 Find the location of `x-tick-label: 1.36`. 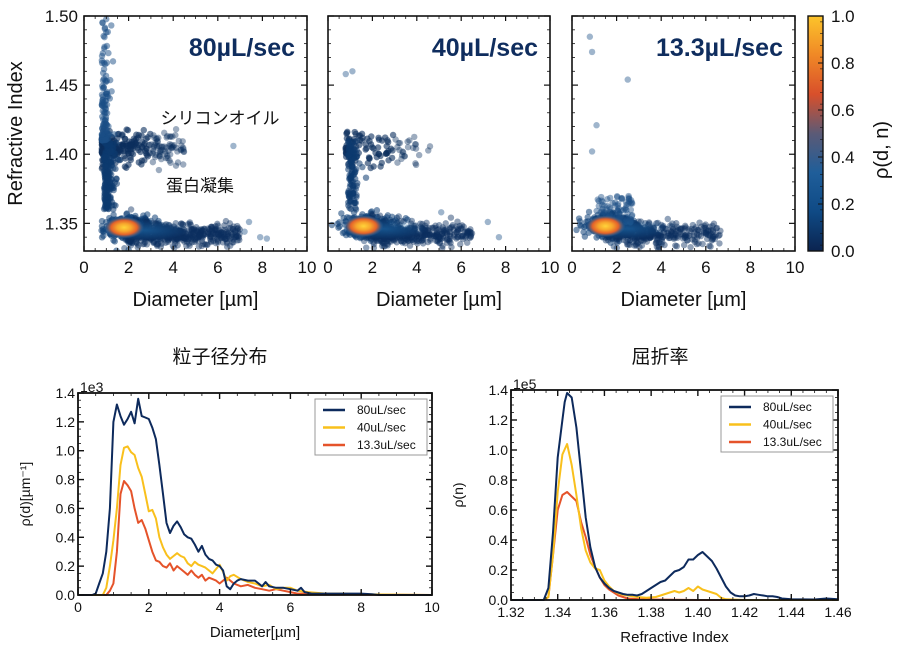

x-tick-label: 1.36 is located at coordinates (604, 612).